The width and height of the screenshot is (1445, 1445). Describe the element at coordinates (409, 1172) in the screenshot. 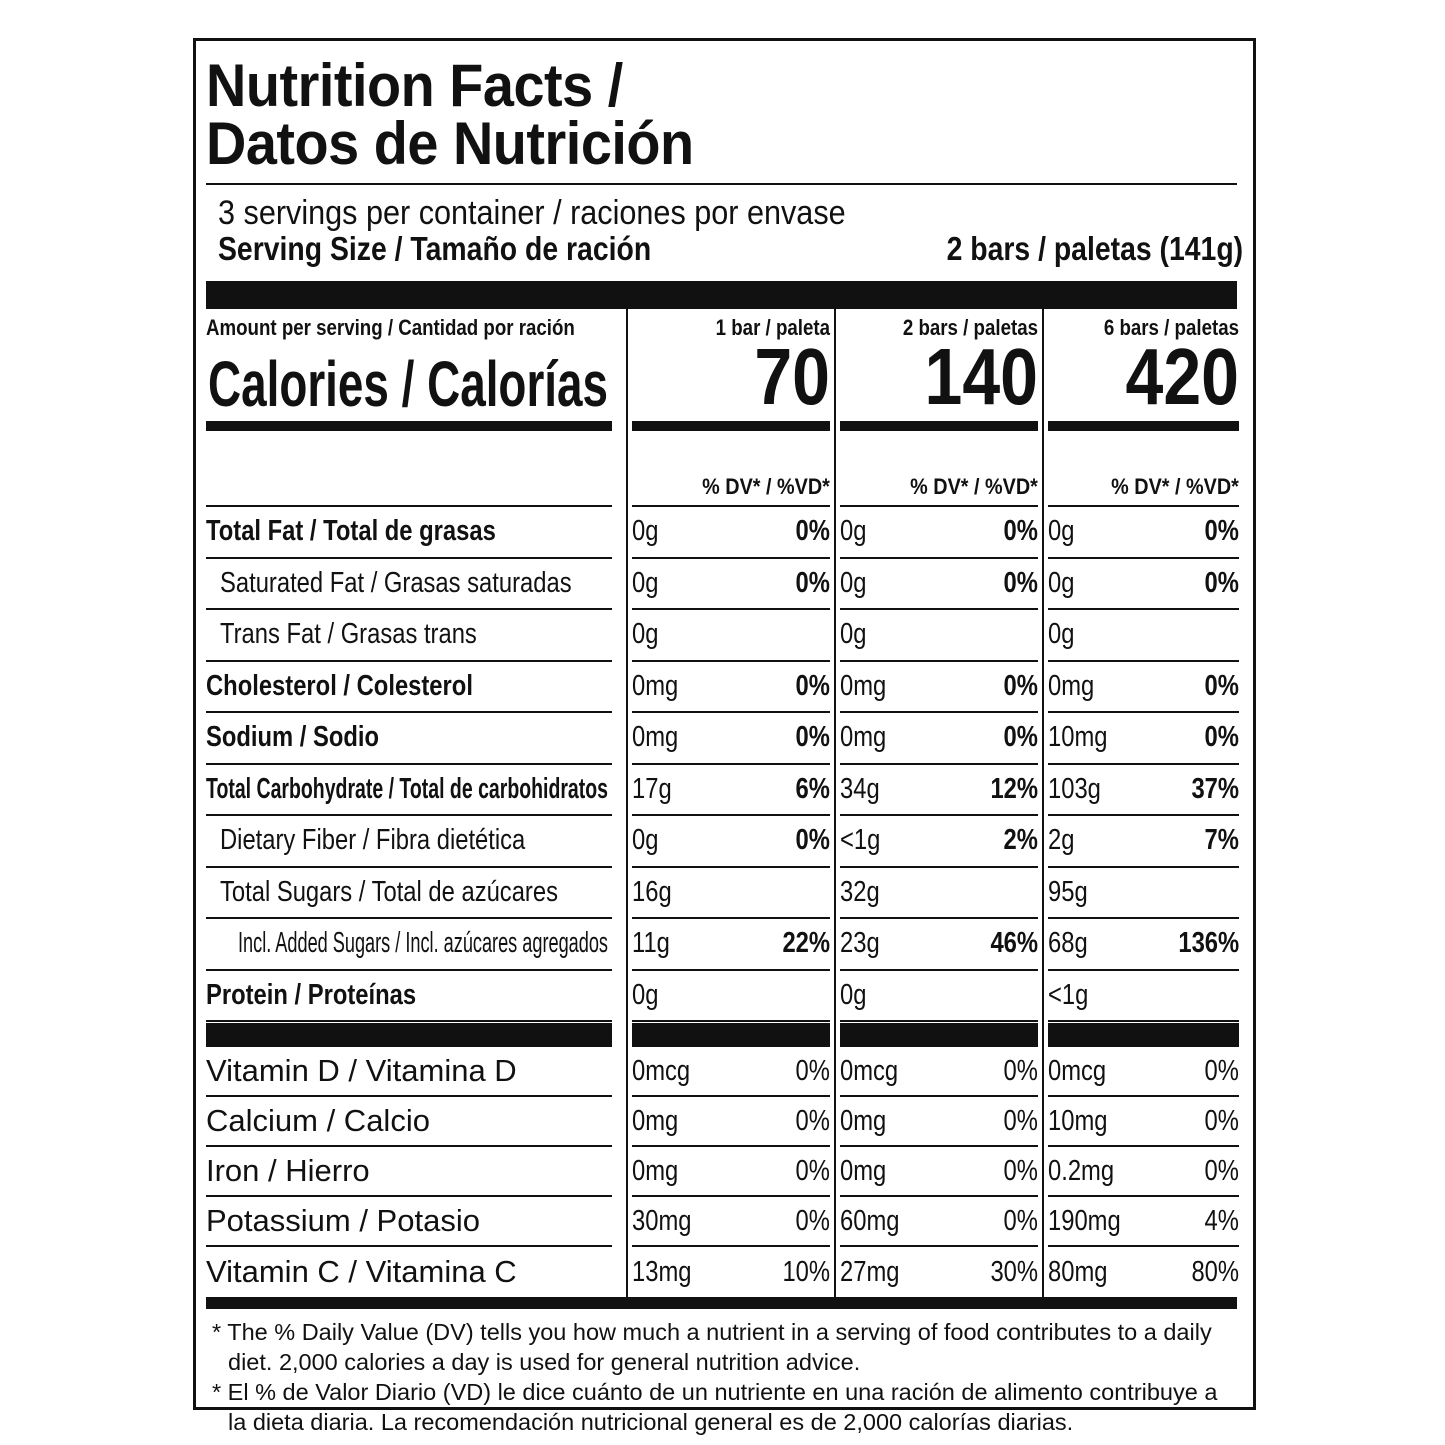

I see `vitamin-label: Iron / Hierro` at that location.